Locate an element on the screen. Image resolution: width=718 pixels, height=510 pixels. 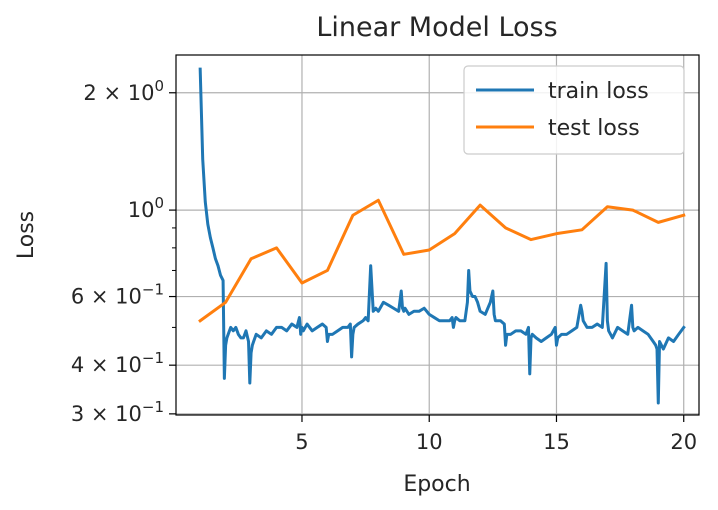
y-tick-label: 6 × 10⁻¹ is located at coordinates (117, 295).